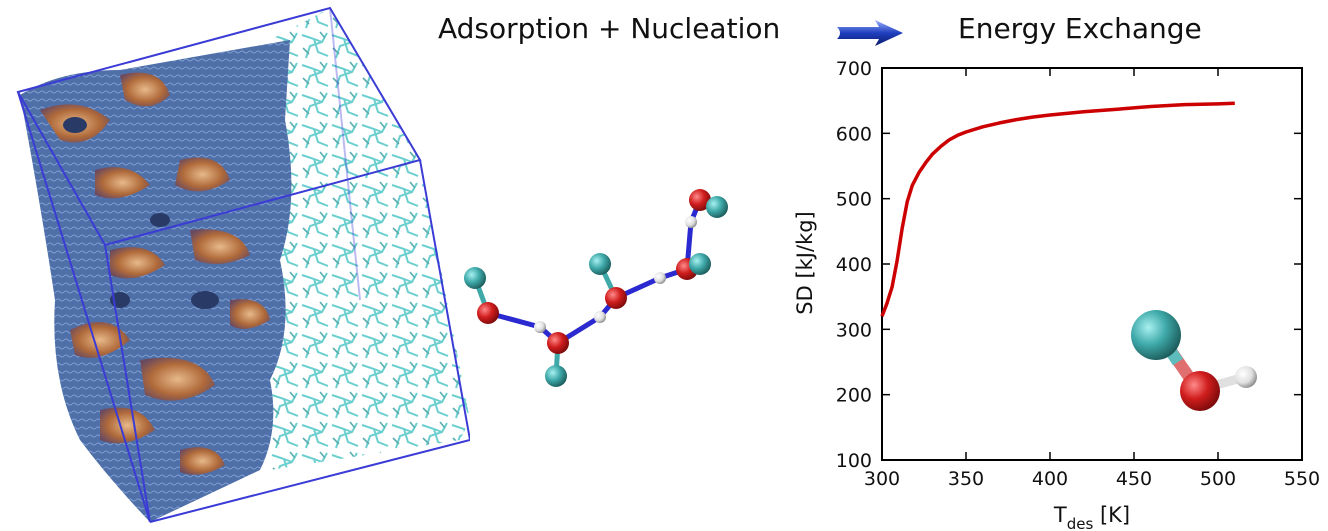 Image resolution: width=1328 pixels, height=531 pixels. What do you see at coordinates (882, 479) in the screenshot?
I see `x-tick-label: 300` at bounding box center [882, 479].